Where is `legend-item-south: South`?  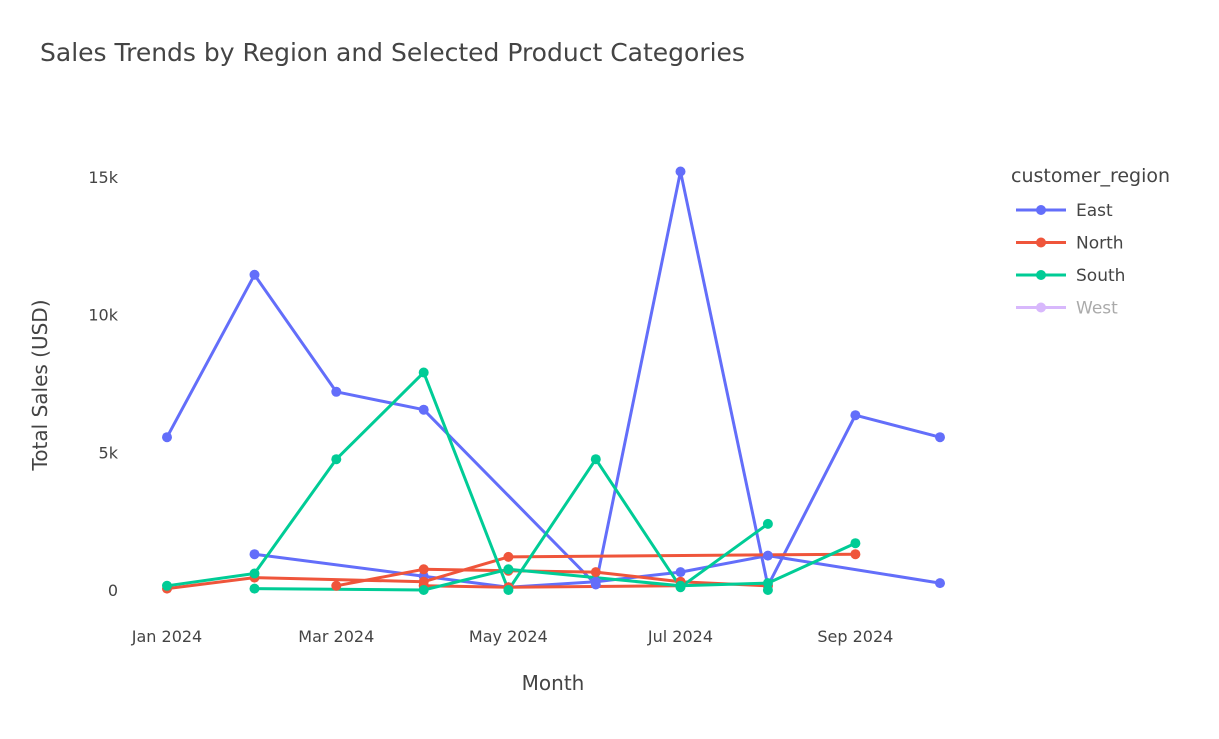
legend-item-south: South is located at coordinates (1070, 276).